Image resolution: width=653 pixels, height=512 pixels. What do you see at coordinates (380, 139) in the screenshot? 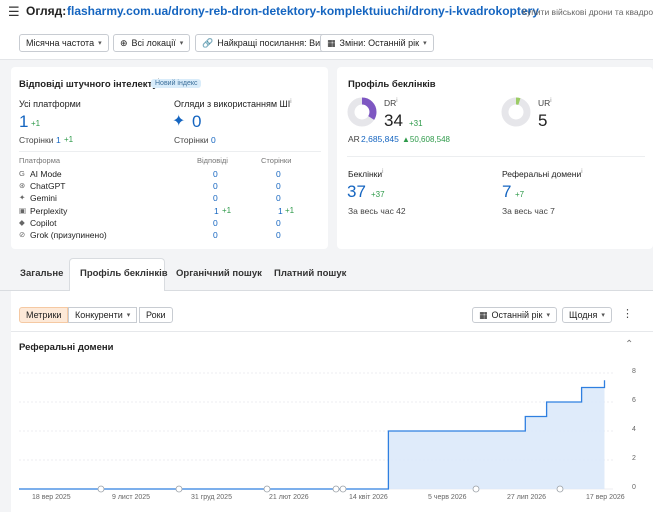
I see `ar-value: 2,685,845` at bounding box center [380, 139].